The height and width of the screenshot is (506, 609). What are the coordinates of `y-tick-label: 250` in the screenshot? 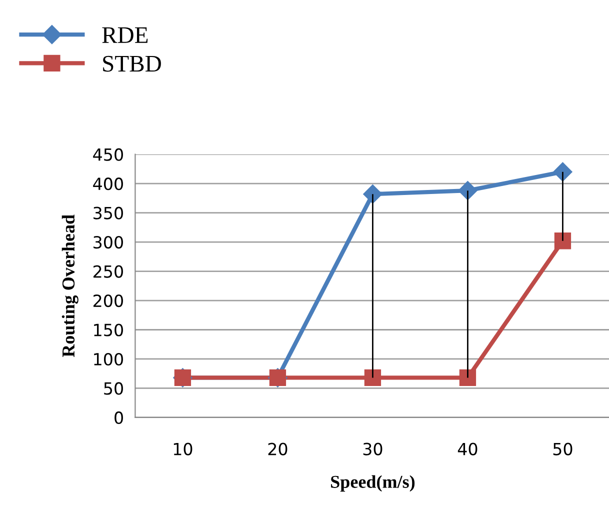 It's located at (108, 271).